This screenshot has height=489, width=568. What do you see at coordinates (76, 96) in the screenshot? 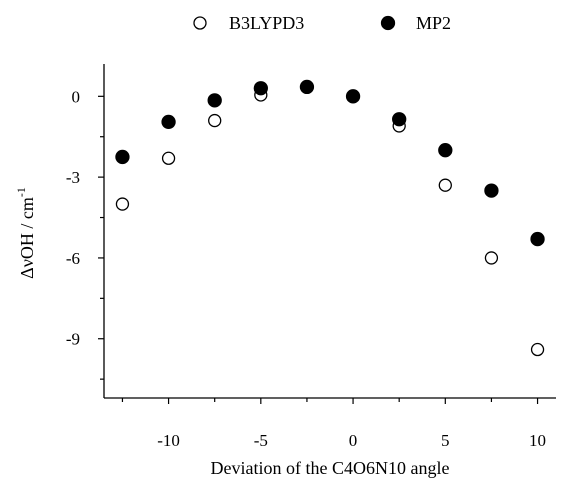
I see `y-tick-label: 0` at bounding box center [76, 96].